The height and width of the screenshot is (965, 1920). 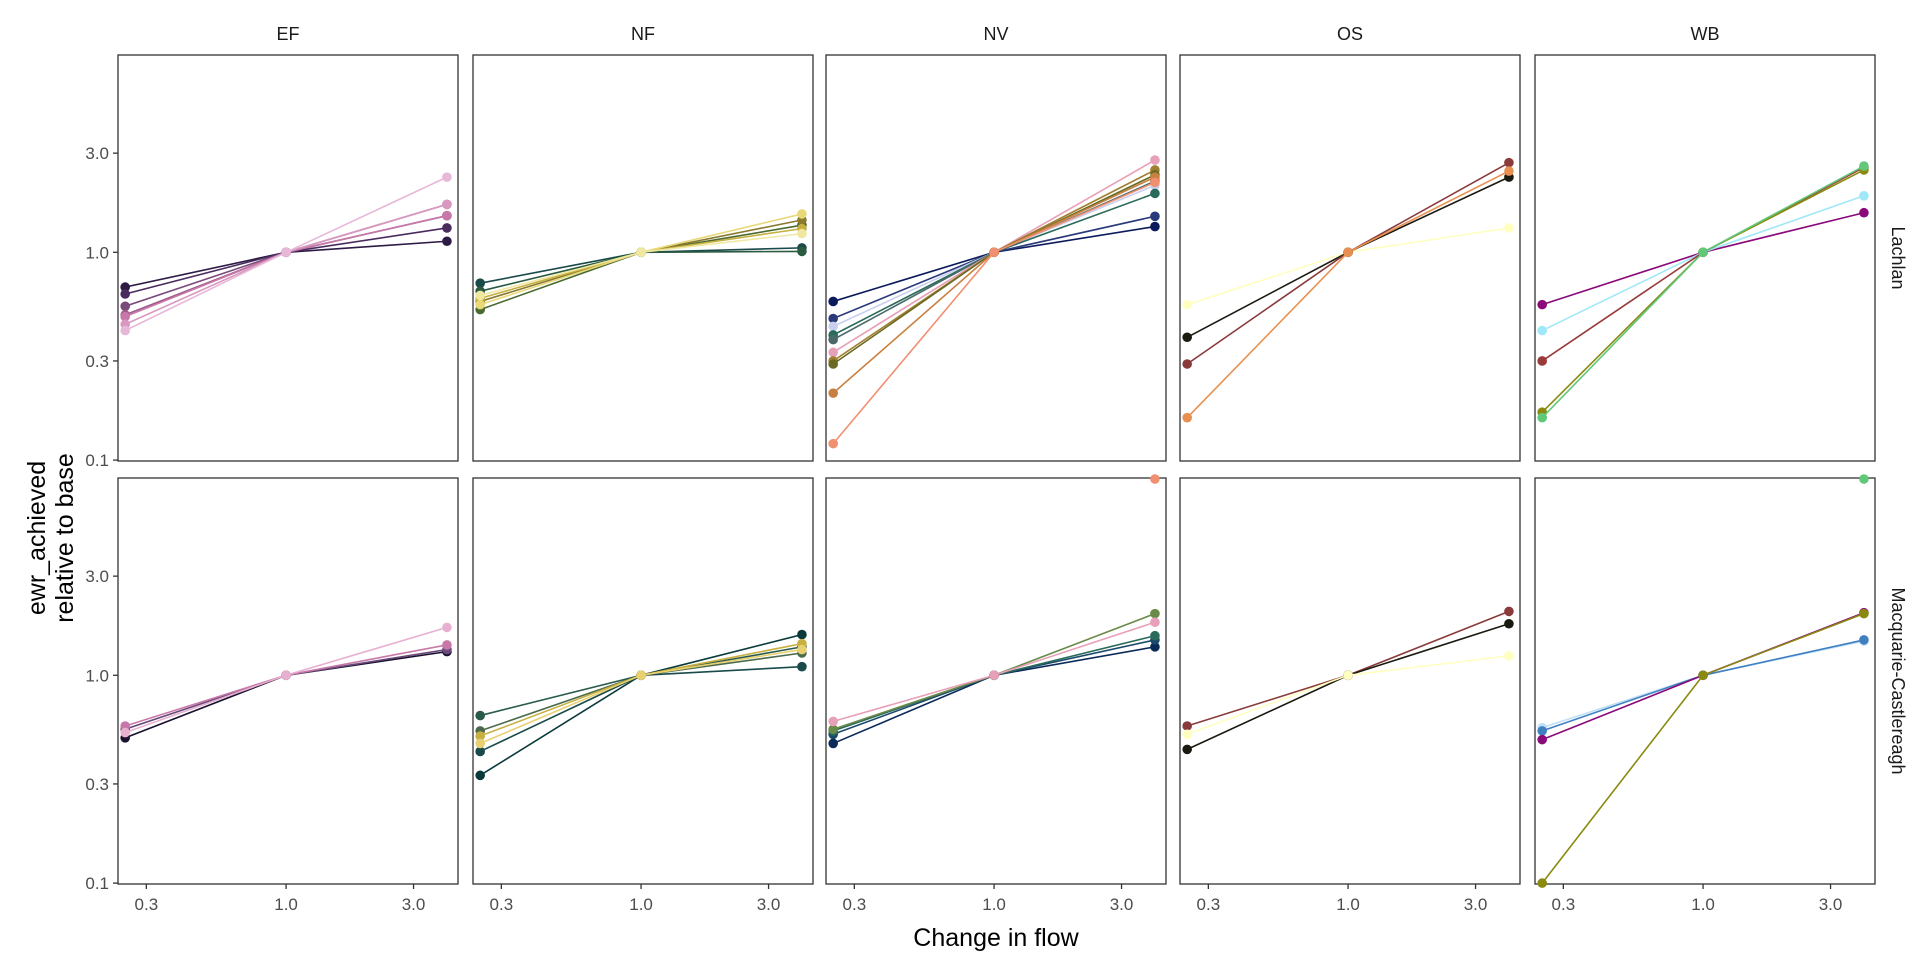 I want to click on x-axis-label: Change in flow, so click(x=996, y=938).